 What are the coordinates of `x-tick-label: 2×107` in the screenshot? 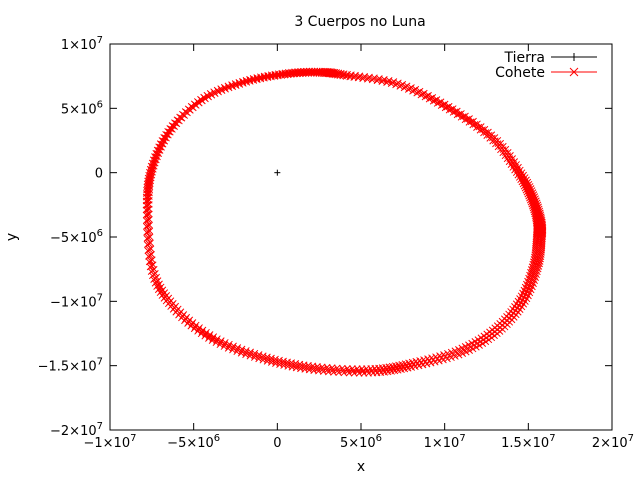 It's located at (613, 442).